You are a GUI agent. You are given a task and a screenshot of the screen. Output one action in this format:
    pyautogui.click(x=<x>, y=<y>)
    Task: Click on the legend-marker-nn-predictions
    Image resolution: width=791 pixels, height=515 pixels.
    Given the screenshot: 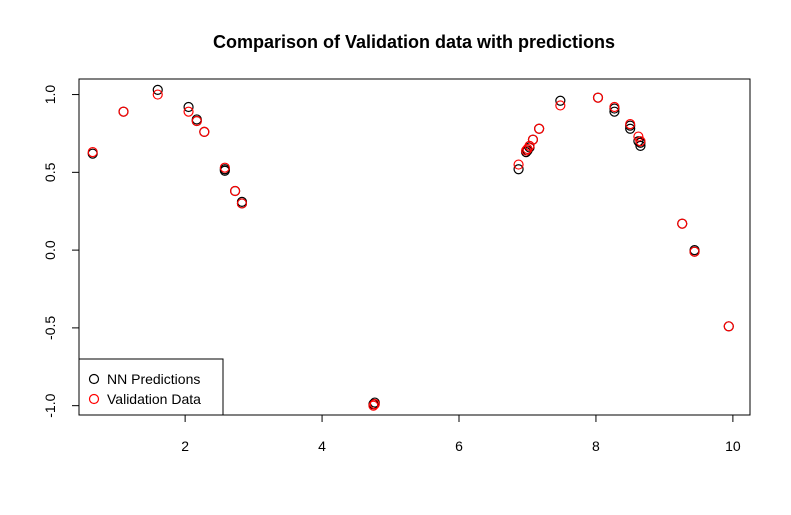 What is the action you would take?
    pyautogui.click(x=94, y=379)
    